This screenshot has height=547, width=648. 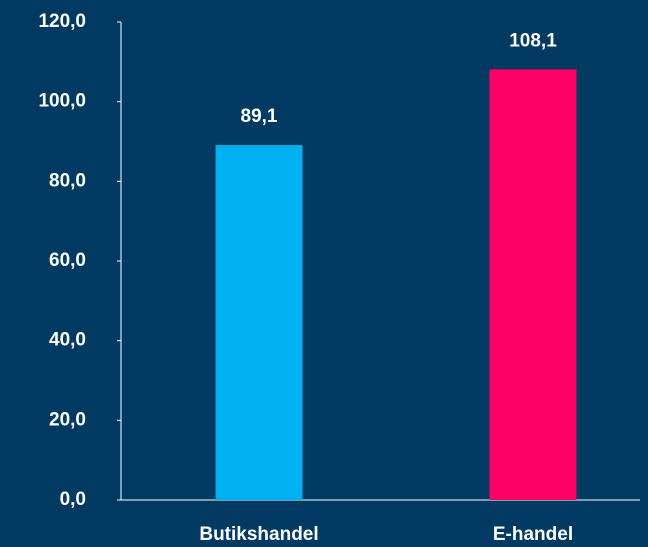 I want to click on value-label: 89,1, so click(x=259, y=116).